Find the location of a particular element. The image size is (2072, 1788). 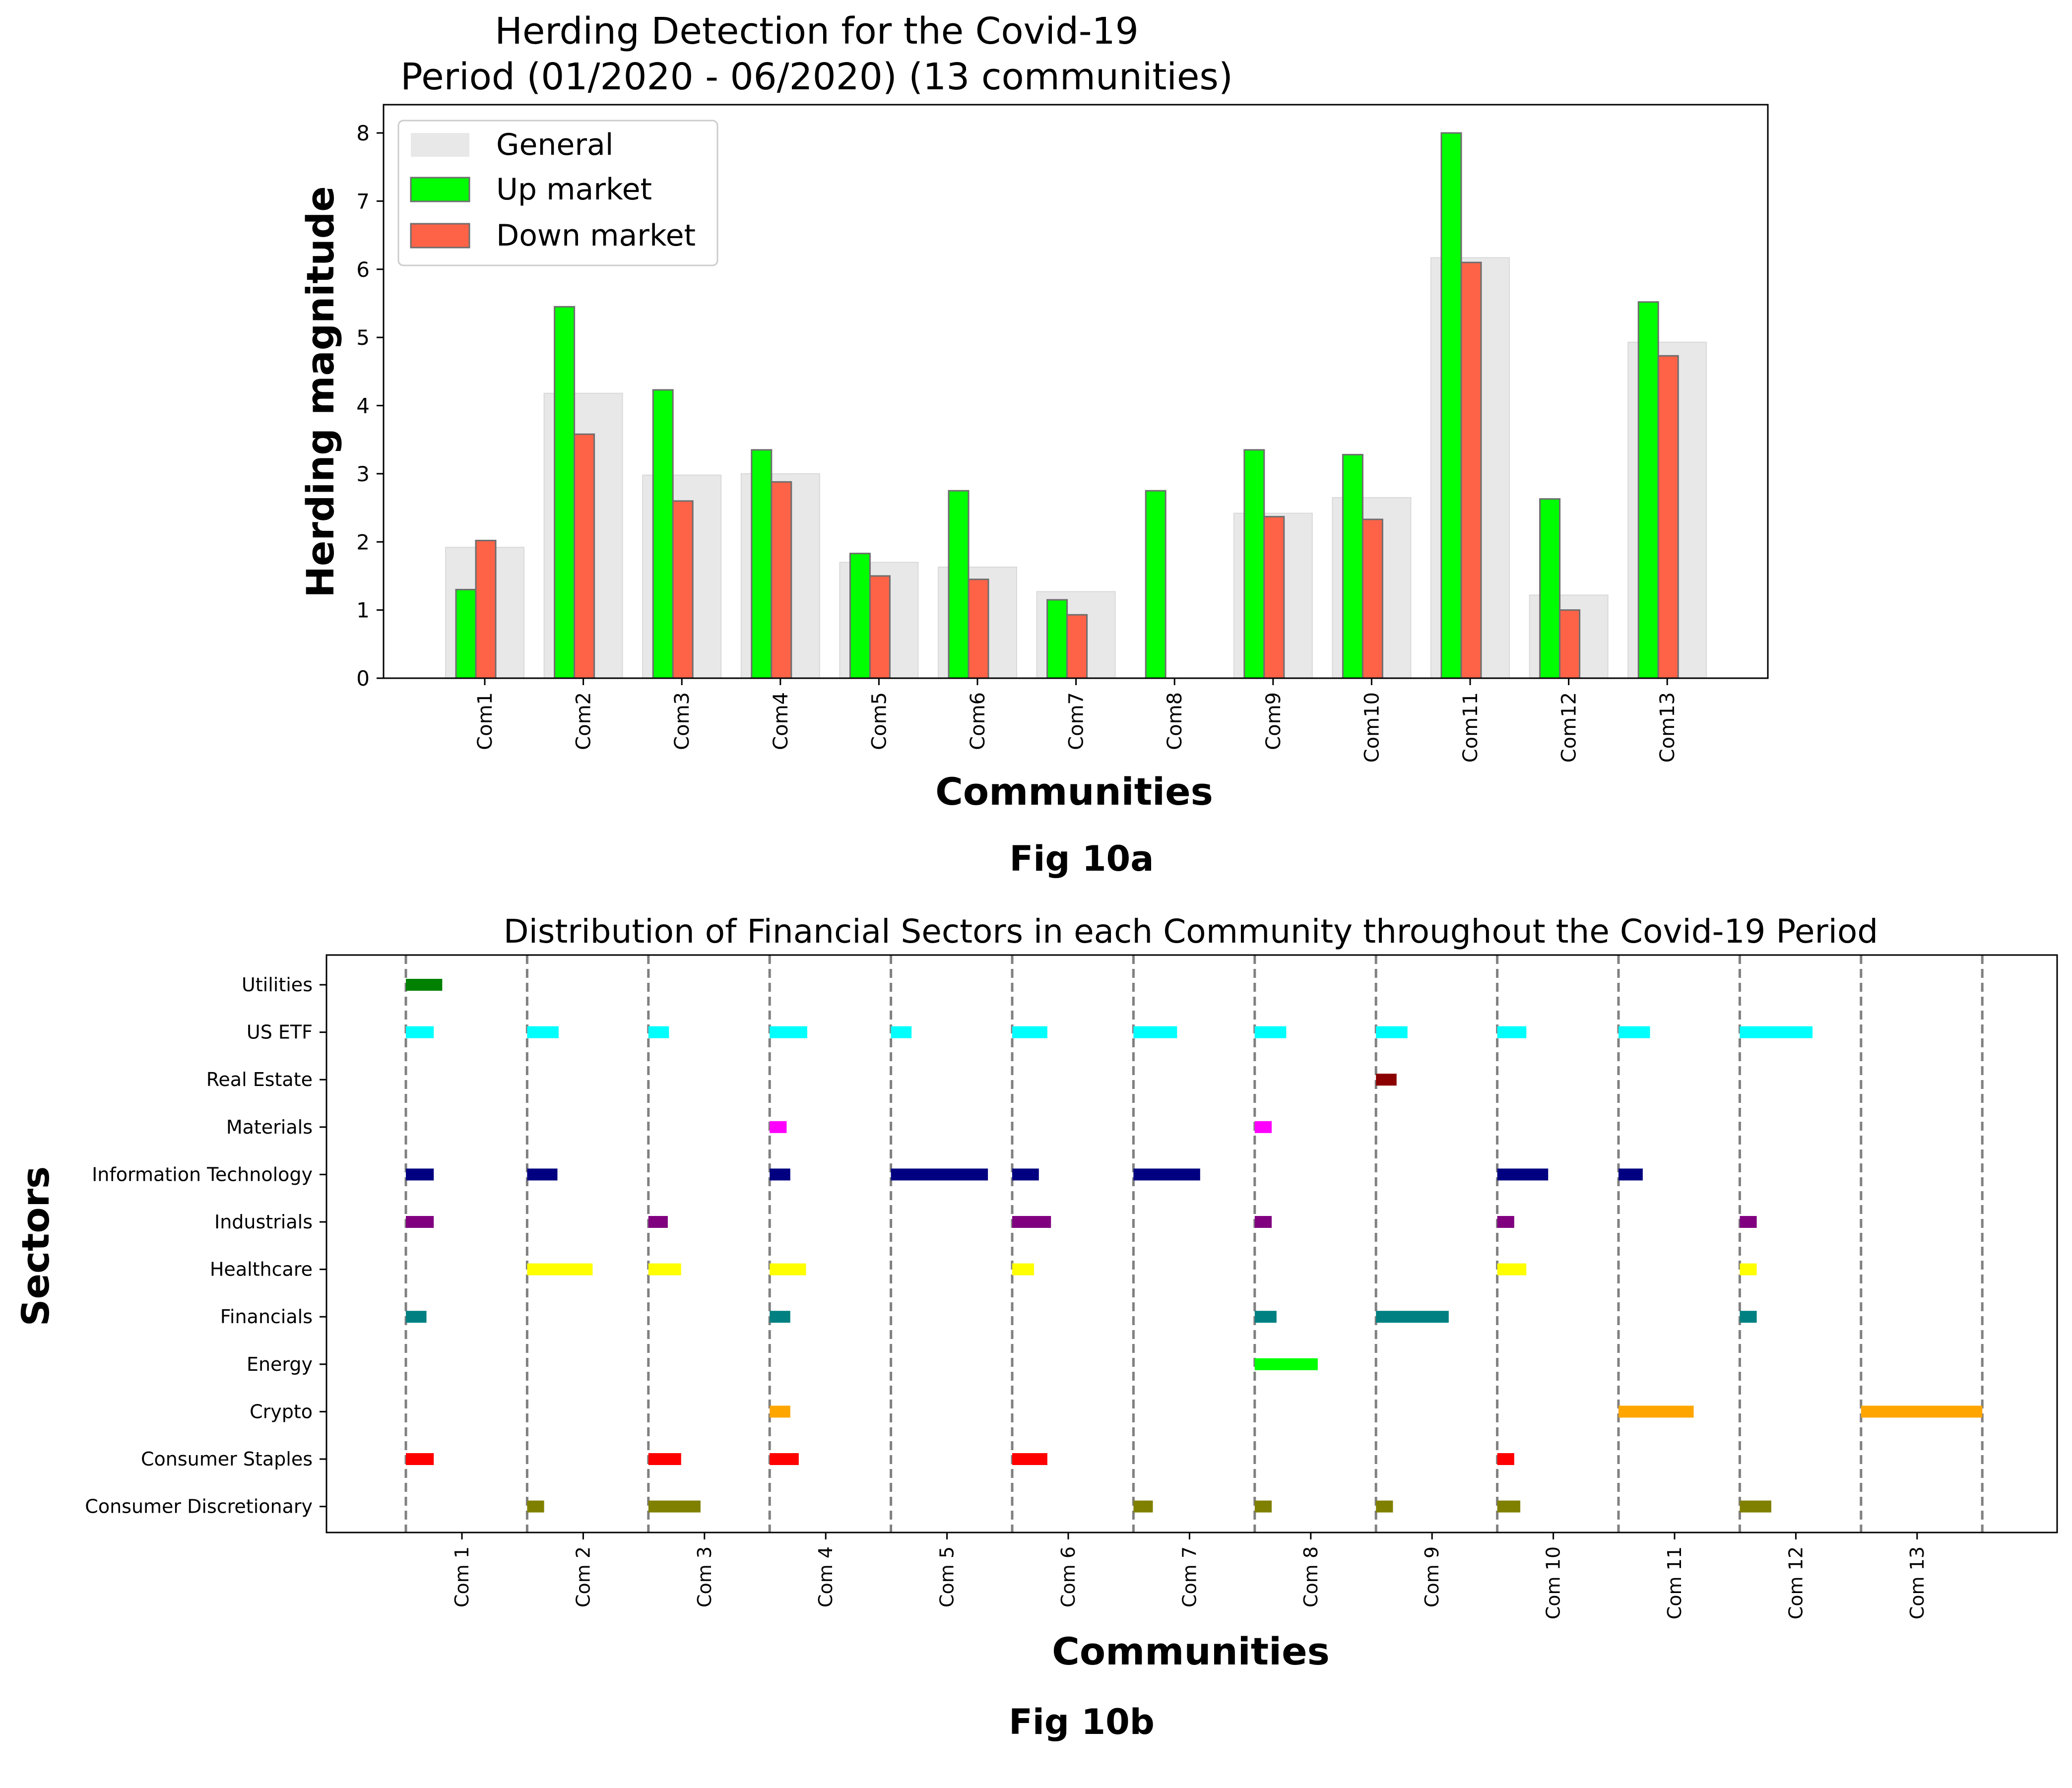

x-tick-label: Com 13 is located at coordinates (1917, 1582).